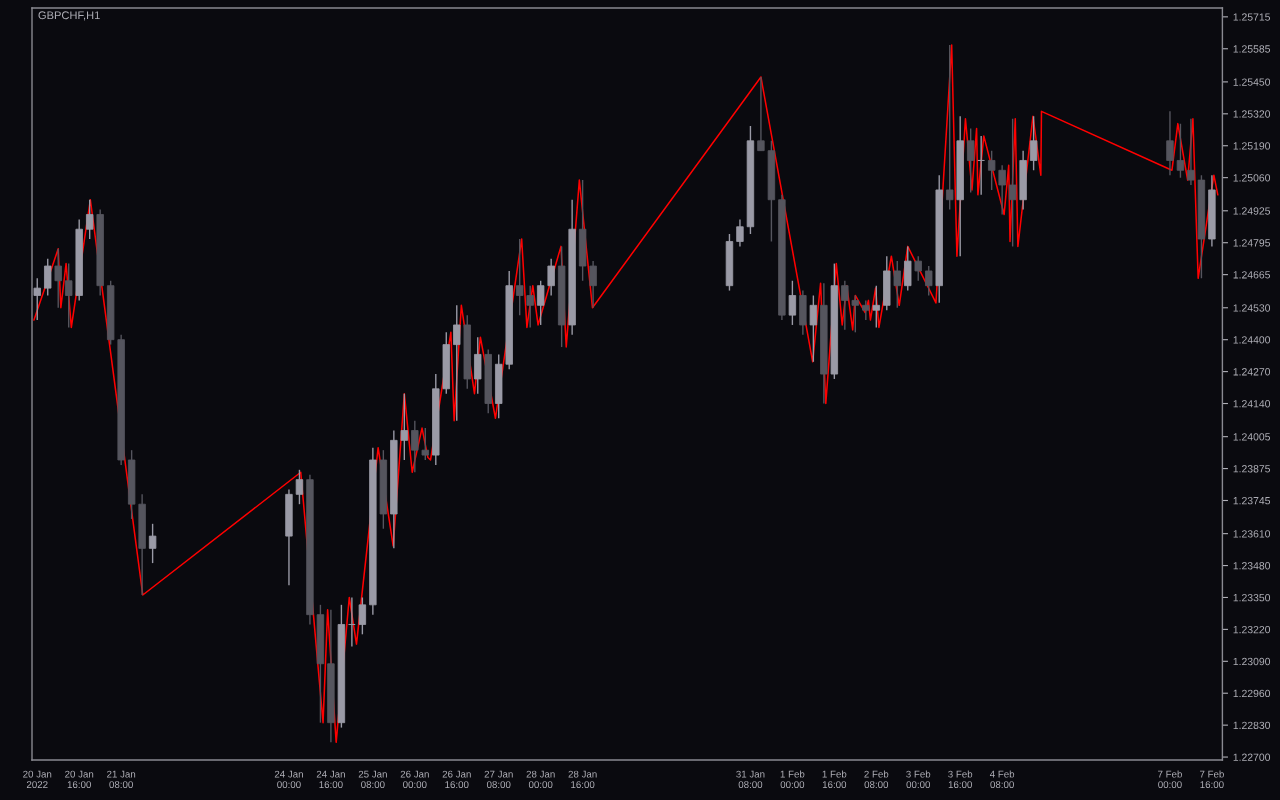 The width and height of the screenshot is (1280, 800). I want to click on x-tick-label: 24 Jan 00:00, so click(288, 779).